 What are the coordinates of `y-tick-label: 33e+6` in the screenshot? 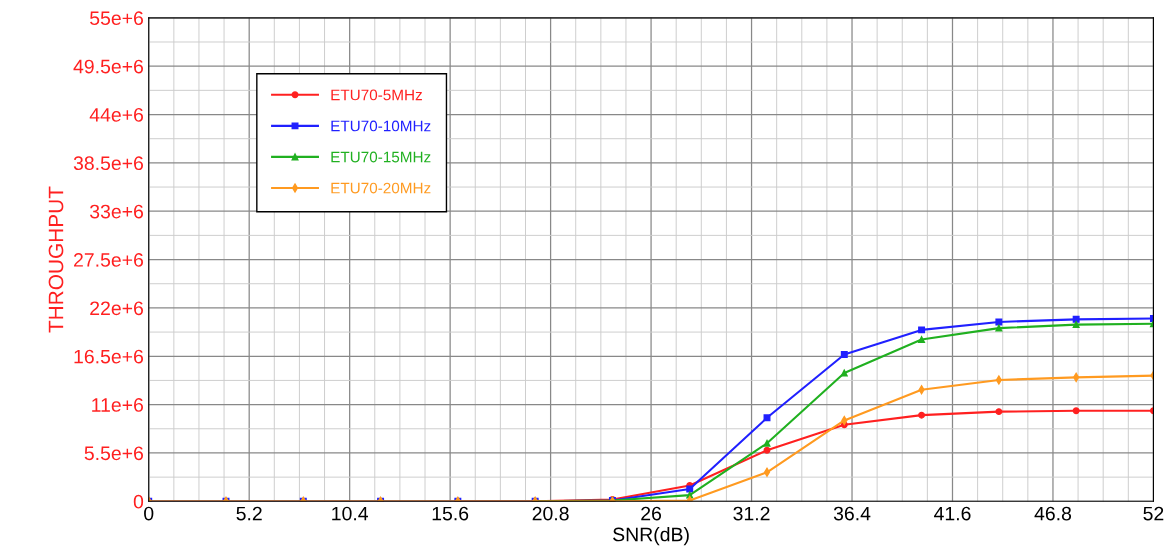 It's located at (116, 211).